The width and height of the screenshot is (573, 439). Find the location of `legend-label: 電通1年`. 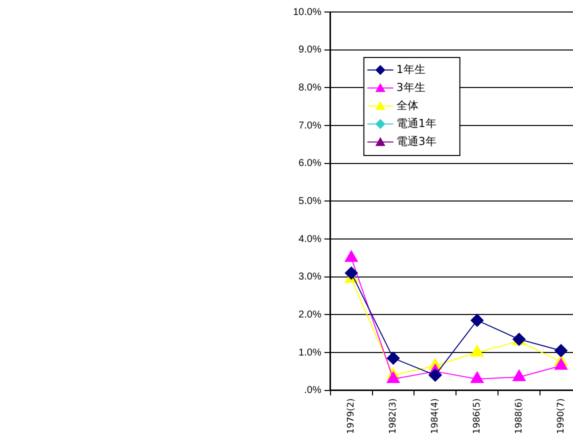

legend-label: 電通1年 is located at coordinates (416, 123).